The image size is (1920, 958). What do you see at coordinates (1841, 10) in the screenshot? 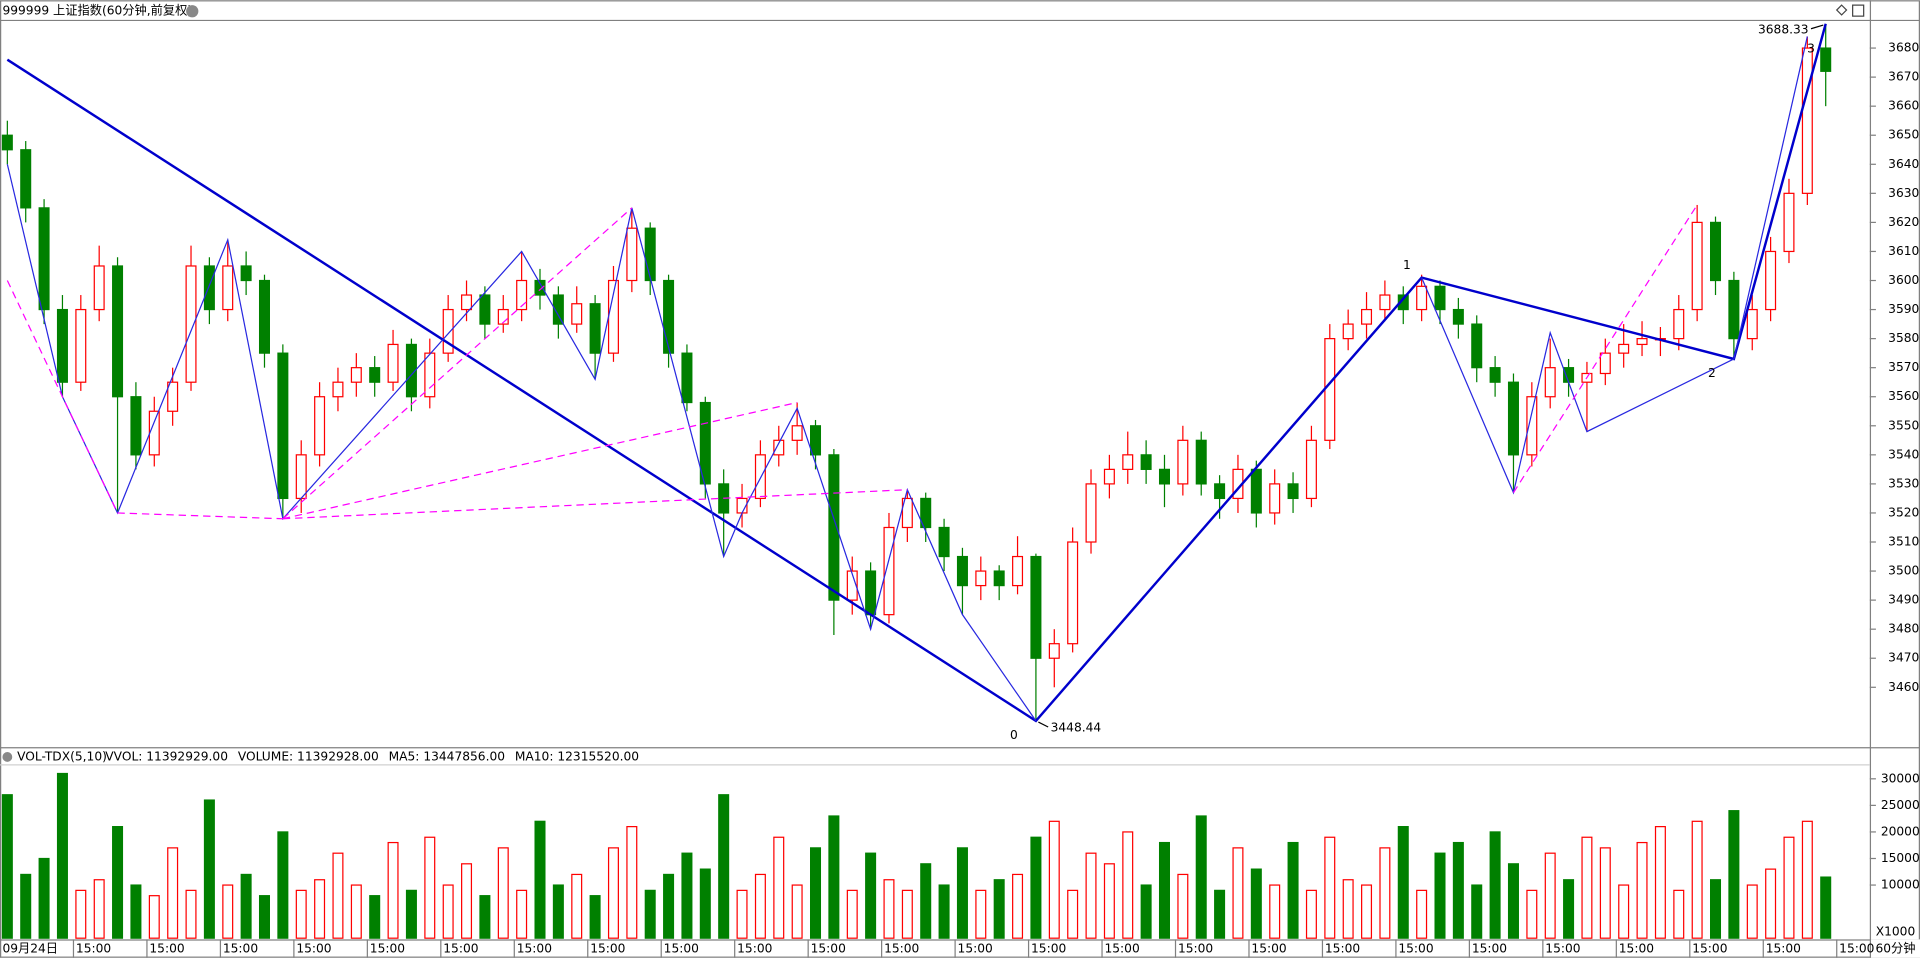
I see `diamond-icon` at bounding box center [1841, 10].